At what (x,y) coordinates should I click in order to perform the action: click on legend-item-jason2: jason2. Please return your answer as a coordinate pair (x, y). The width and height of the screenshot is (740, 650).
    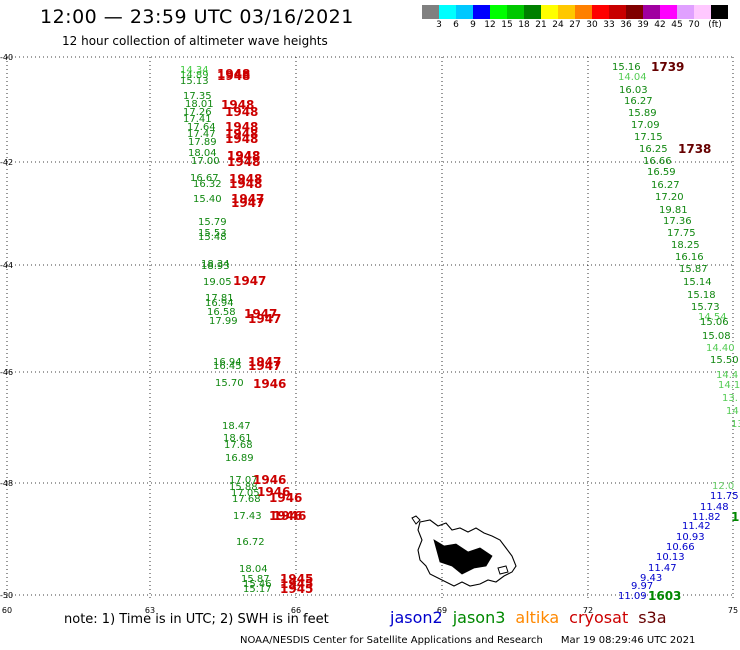
    Looking at the image, I should click on (416, 617).